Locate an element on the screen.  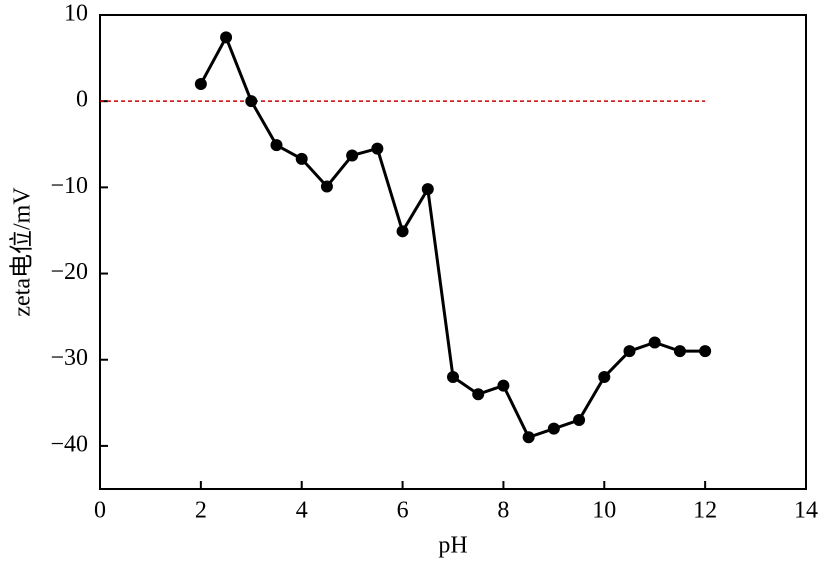
x-tick-label: 8 is located at coordinates (503, 511).